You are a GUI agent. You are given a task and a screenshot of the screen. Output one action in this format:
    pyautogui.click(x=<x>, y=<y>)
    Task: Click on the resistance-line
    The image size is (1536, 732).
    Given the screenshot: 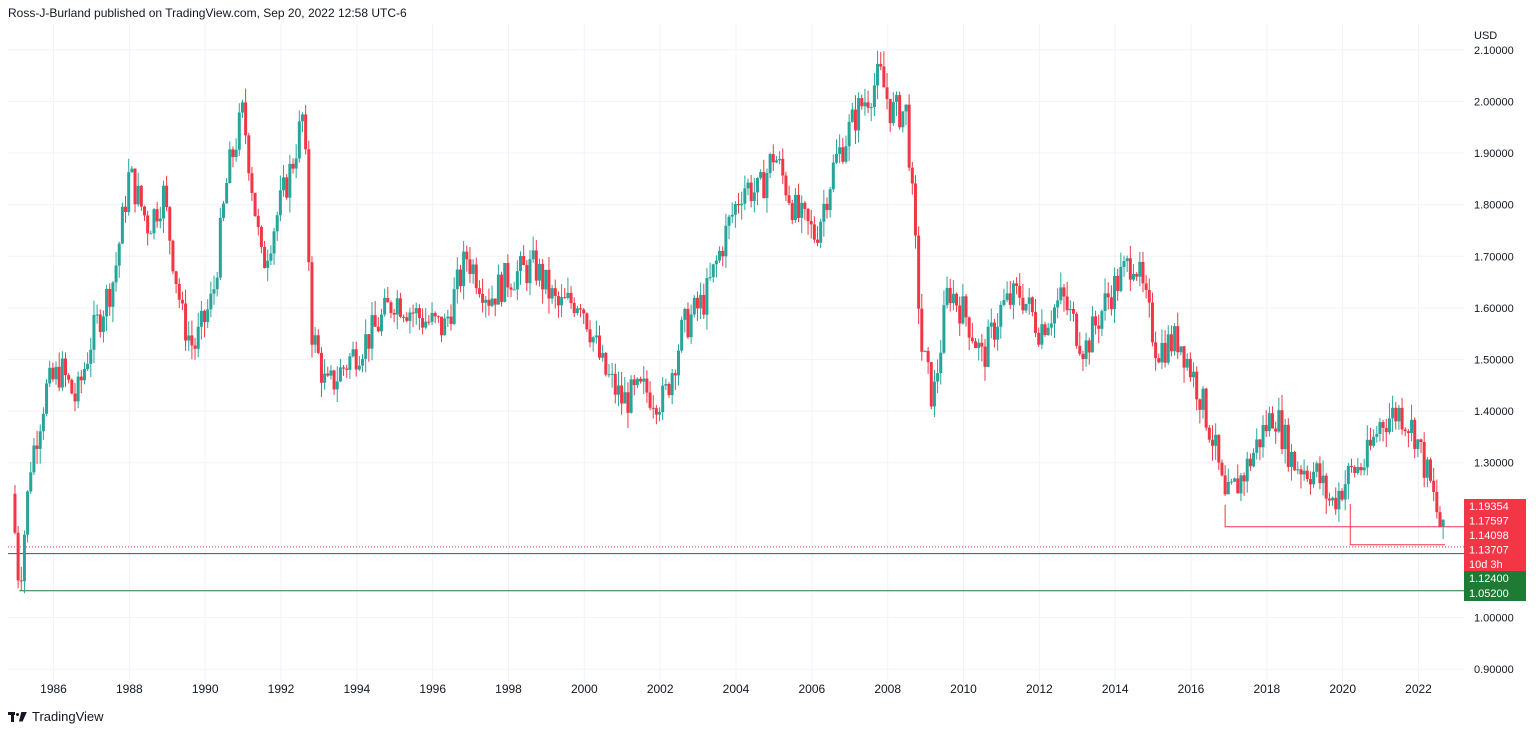 What is the action you would take?
    pyautogui.click(x=1397, y=525)
    